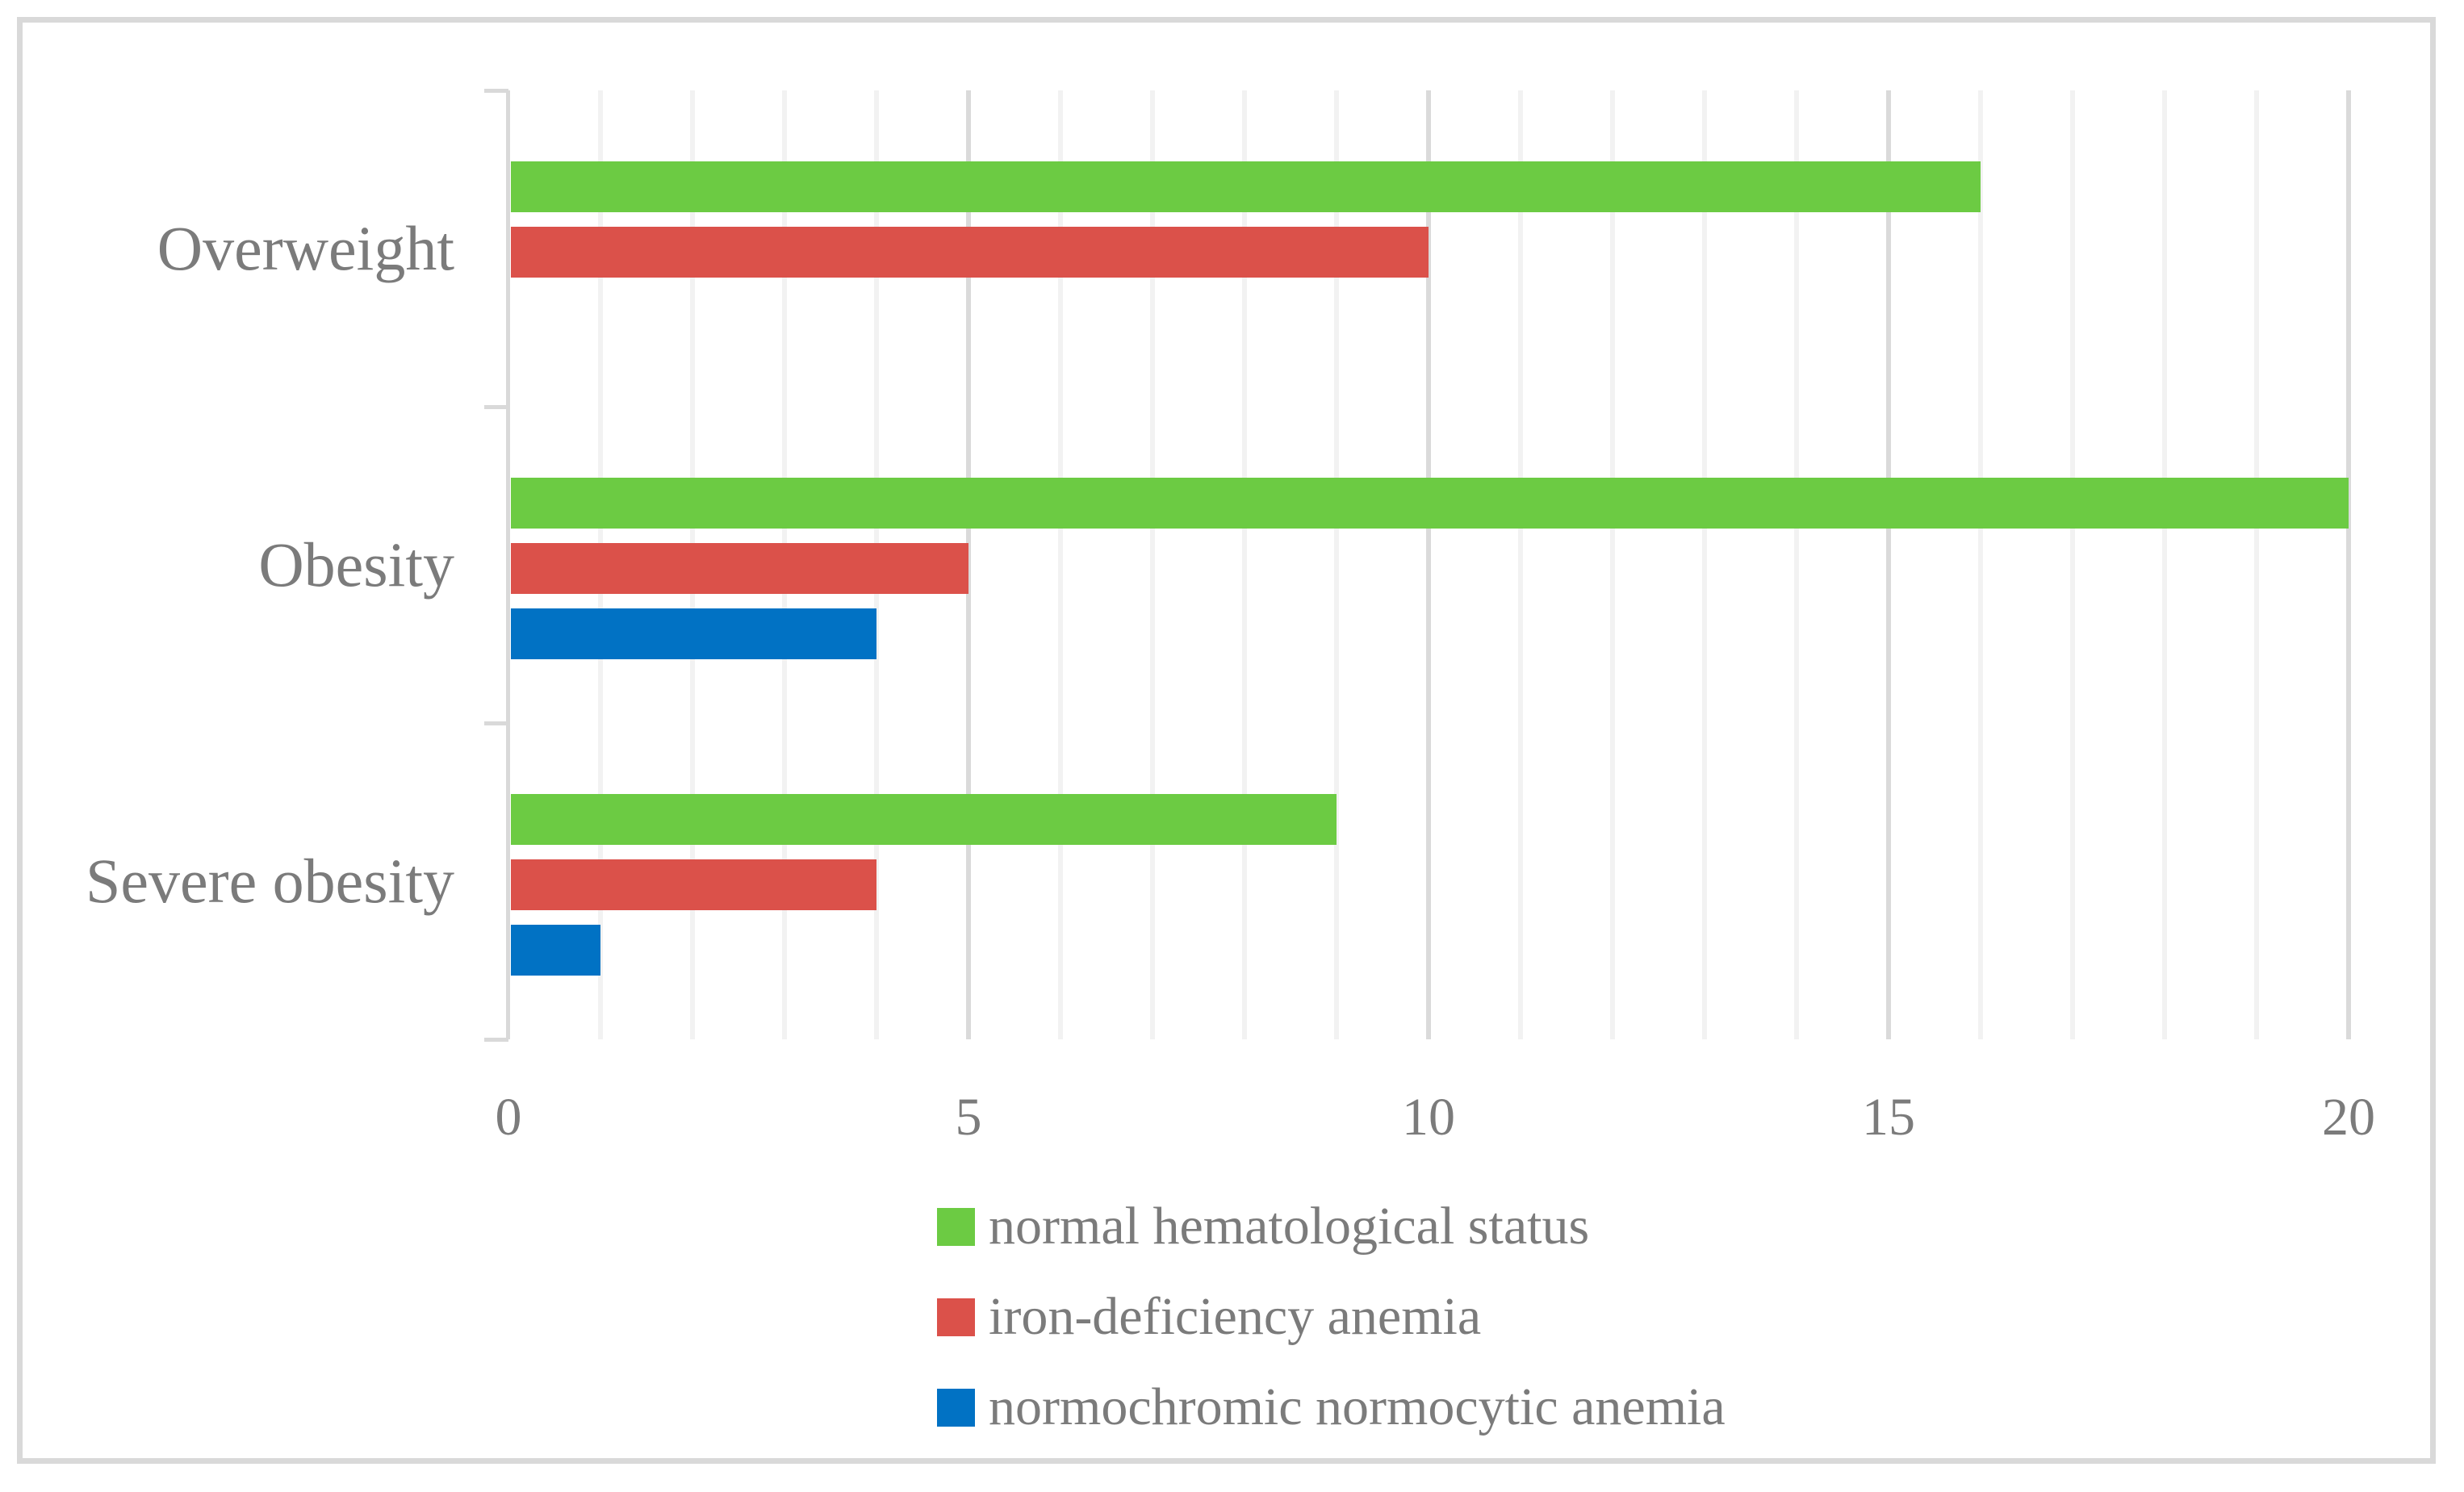 This screenshot has height=1492, width=2464. Describe the element at coordinates (508, 564) in the screenshot. I see `category-axis-line` at that location.